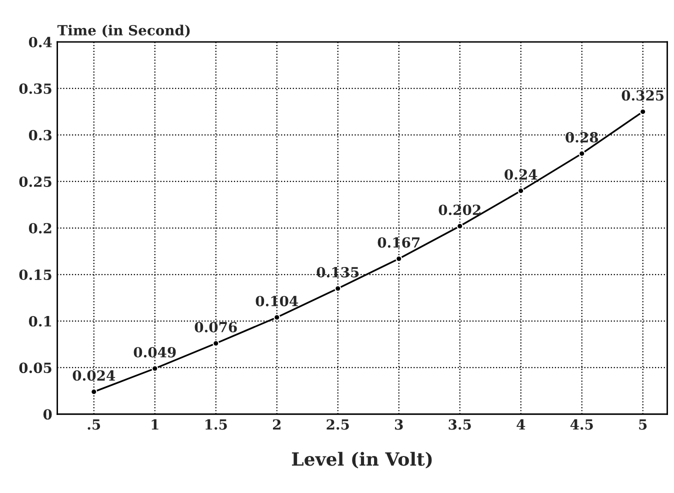  What do you see at coordinates (337, 424) in the screenshot?
I see `x-tick-label: 2.5` at bounding box center [337, 424].